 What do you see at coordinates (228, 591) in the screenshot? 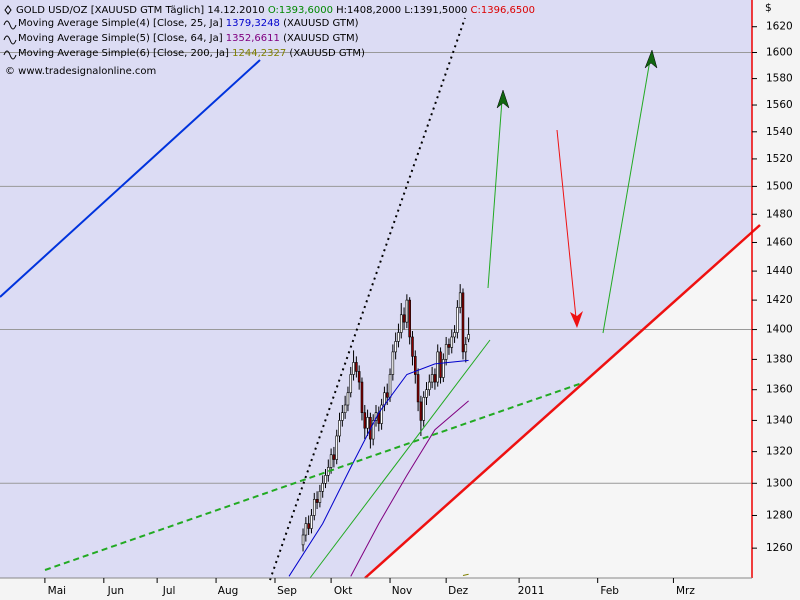
I see `x-tick-label: Aug` at bounding box center [228, 591].